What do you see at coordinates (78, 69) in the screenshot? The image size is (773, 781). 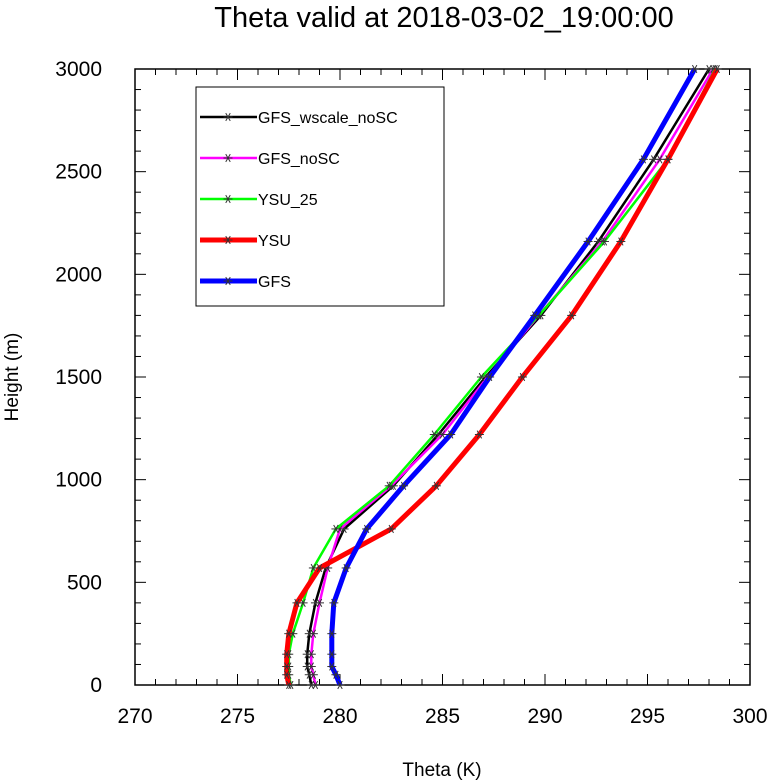 I see `y-tick-label: 3000` at bounding box center [78, 69].